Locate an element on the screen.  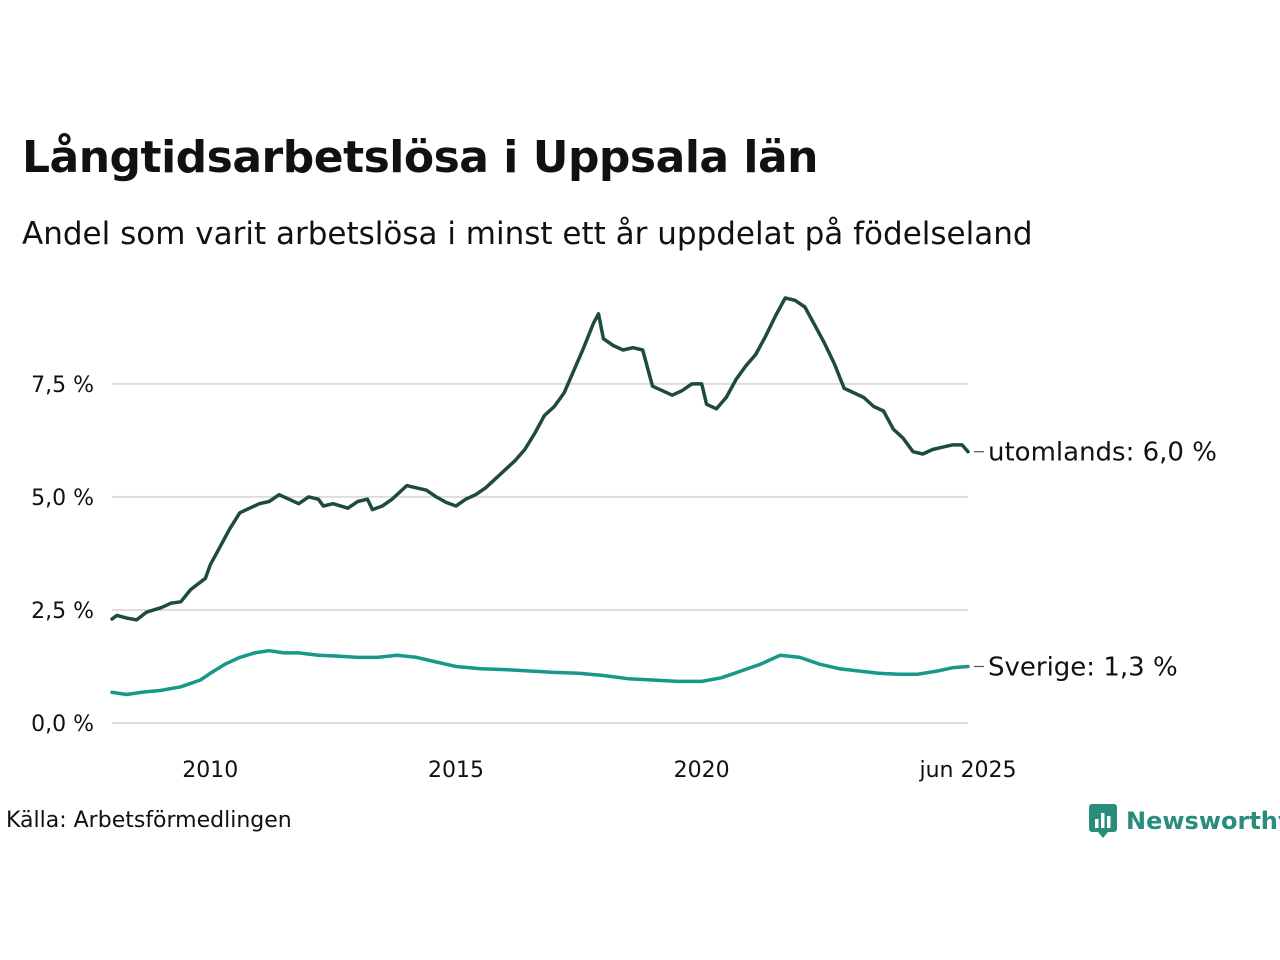
y-tick-label: 0,0 % is located at coordinates (62, 724).